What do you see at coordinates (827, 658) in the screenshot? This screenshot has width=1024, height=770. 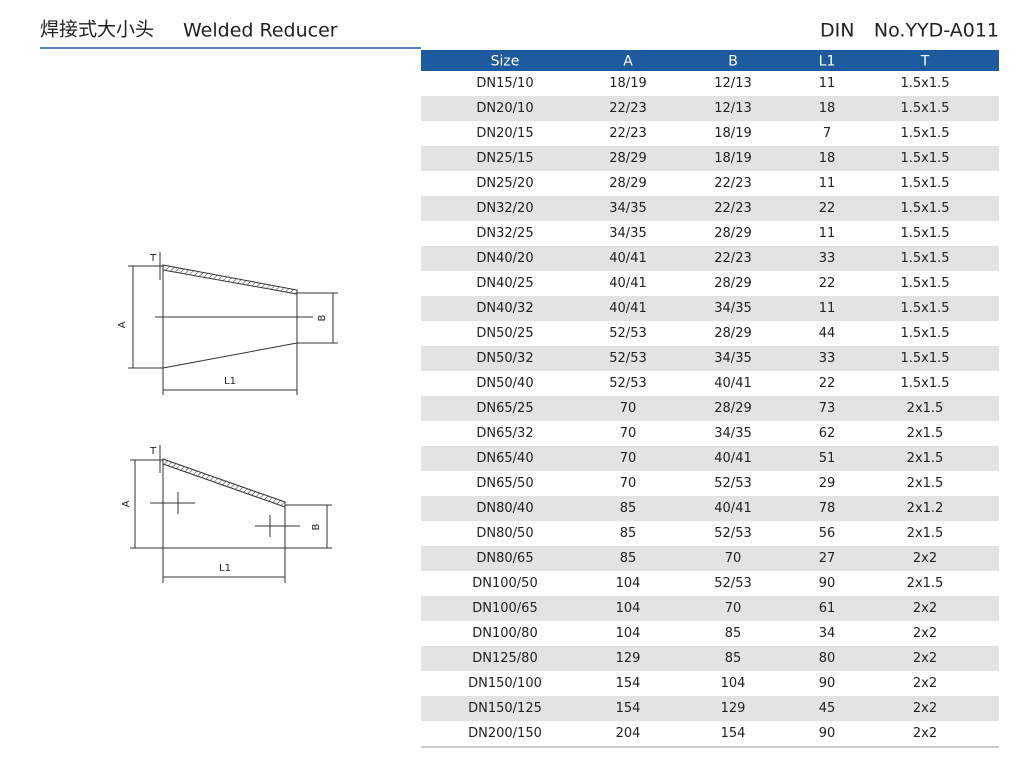 I see `cell: 80` at bounding box center [827, 658].